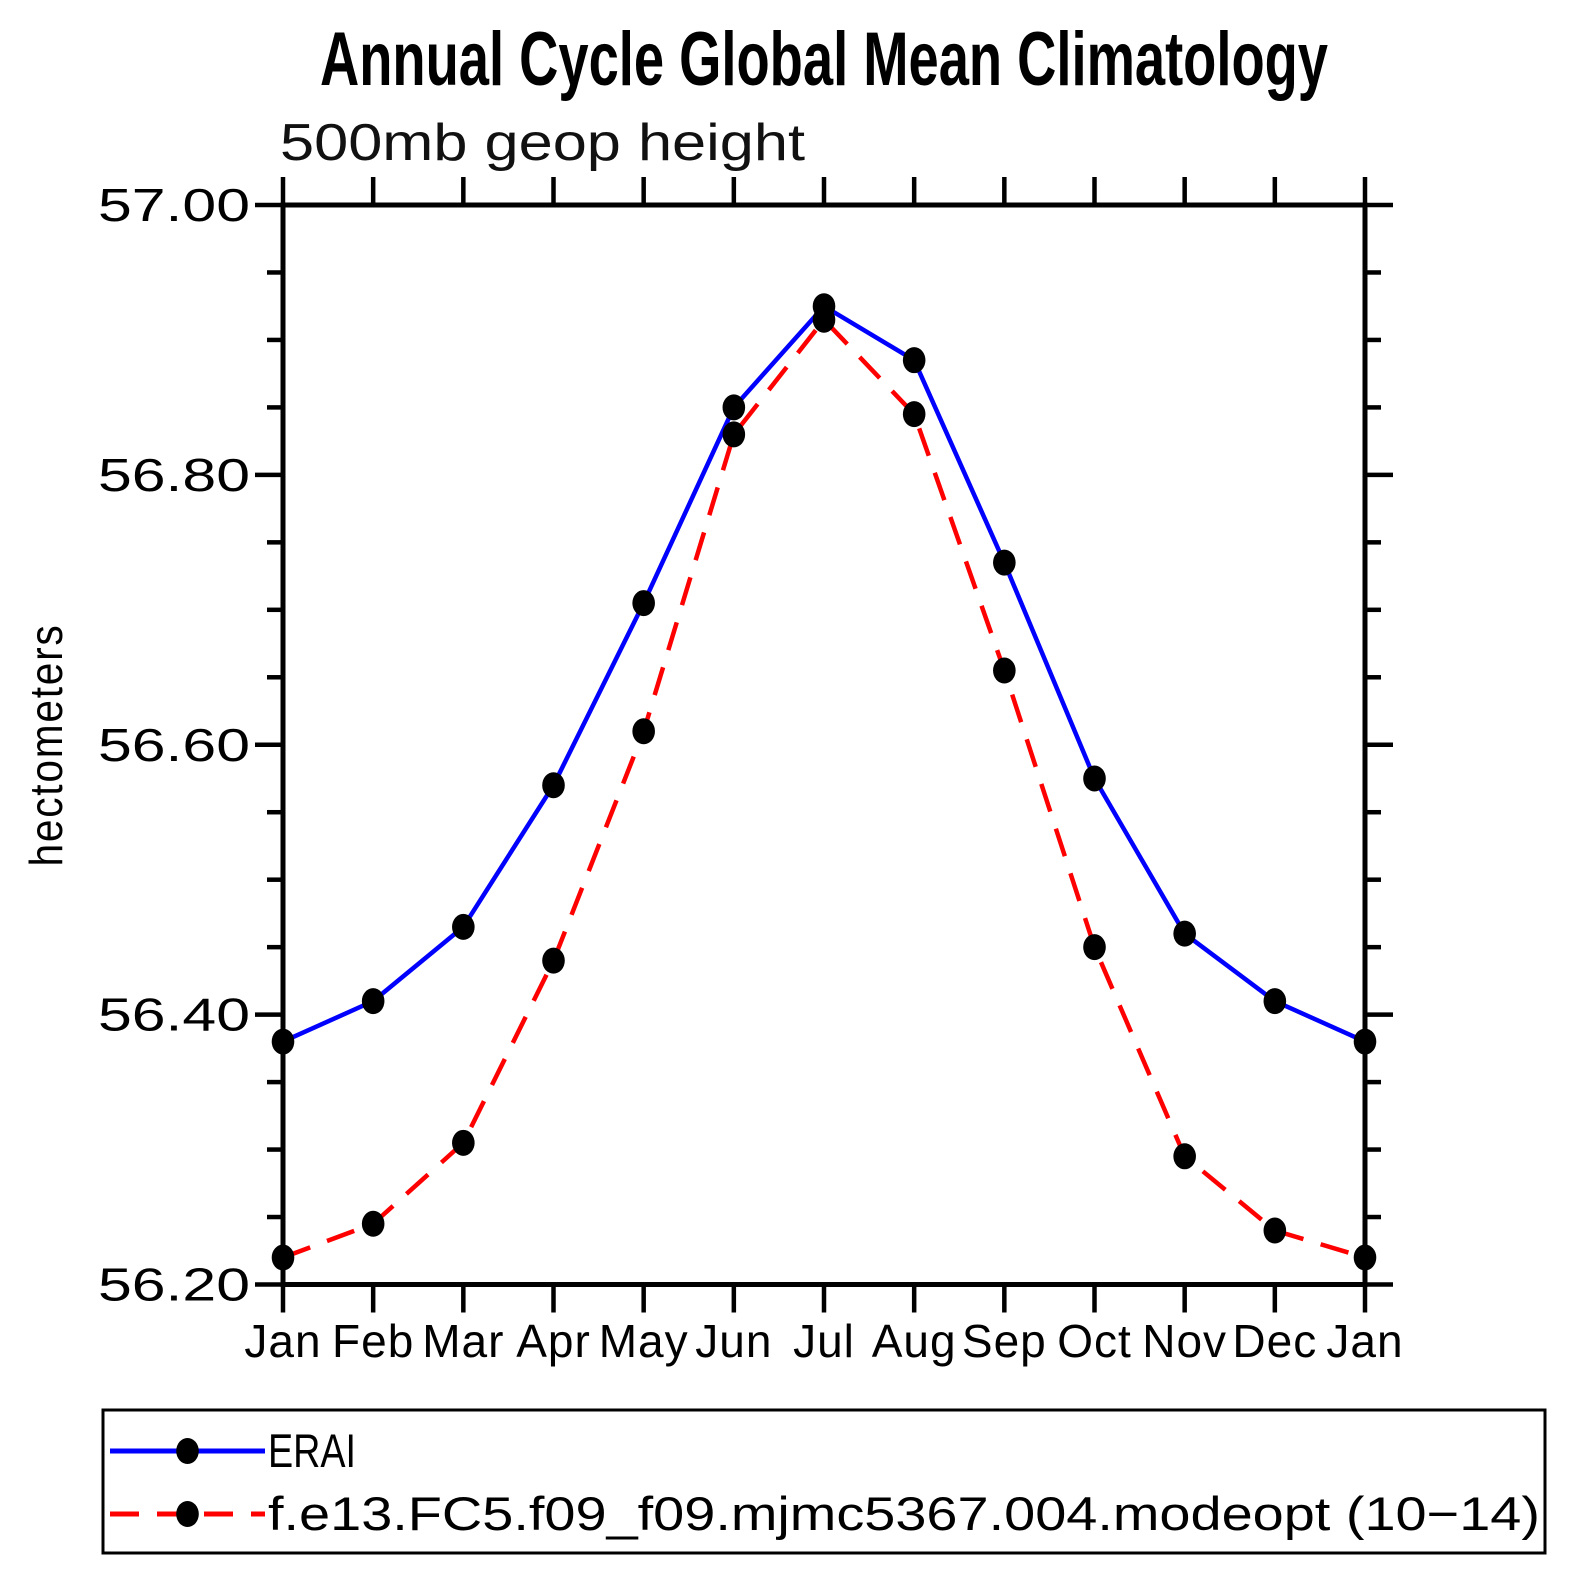 The width and height of the screenshot is (1591, 1591). I want to click on legend-box, so click(824, 1481).